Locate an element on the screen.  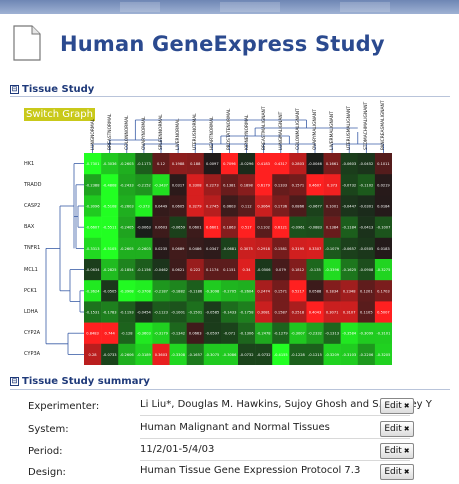
heatmap-cell-label: -0.3396 is located at coordinates (332, 270).